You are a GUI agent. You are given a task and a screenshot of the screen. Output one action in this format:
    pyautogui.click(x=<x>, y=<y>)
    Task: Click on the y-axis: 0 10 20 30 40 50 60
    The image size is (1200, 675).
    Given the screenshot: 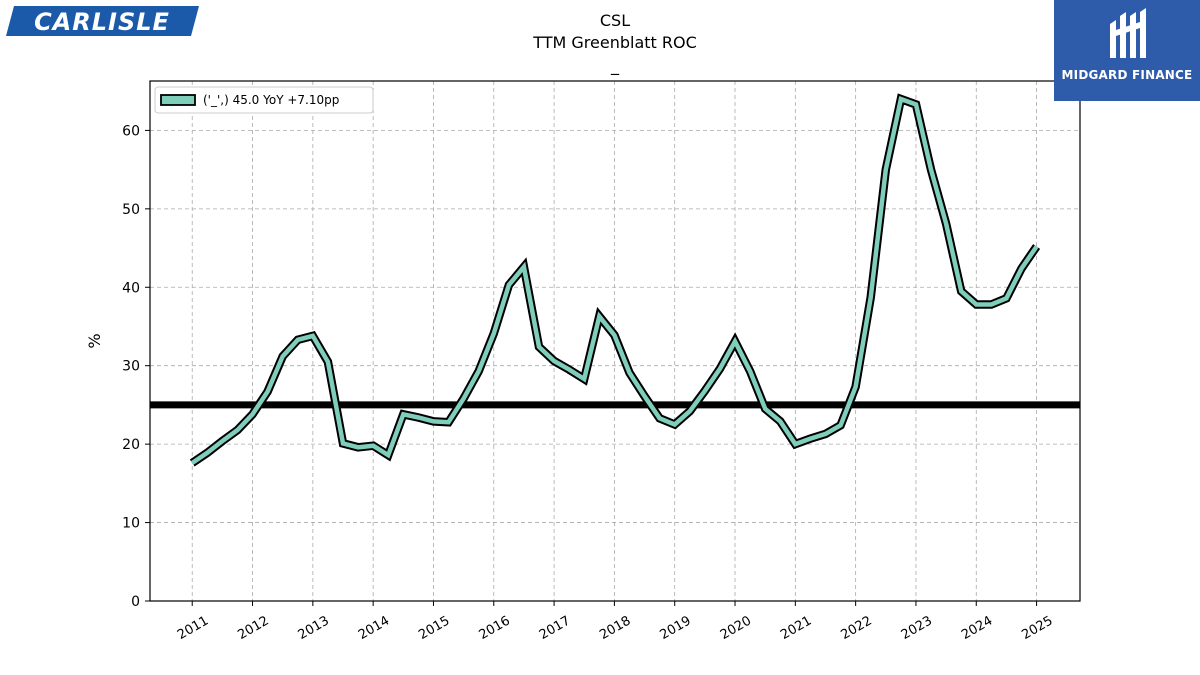 What is the action you would take?
    pyautogui.click(x=136, y=366)
    